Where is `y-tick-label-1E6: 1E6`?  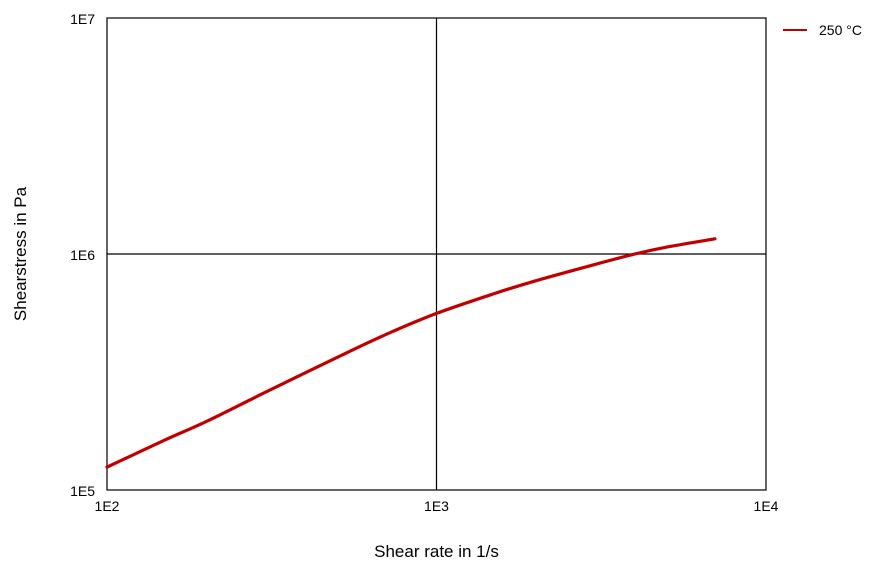
y-tick-label-1E6: 1E6 is located at coordinates (82, 255).